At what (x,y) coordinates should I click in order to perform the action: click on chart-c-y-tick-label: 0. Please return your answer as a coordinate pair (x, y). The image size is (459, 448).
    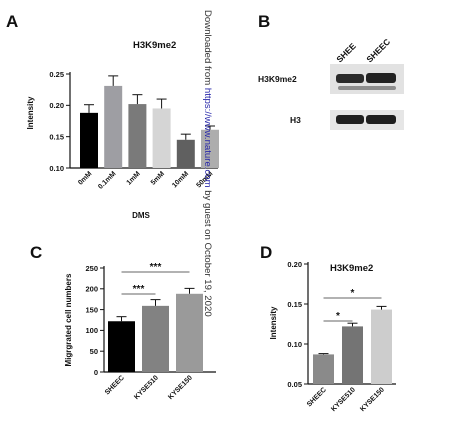
    Looking at the image, I should click on (96, 372).